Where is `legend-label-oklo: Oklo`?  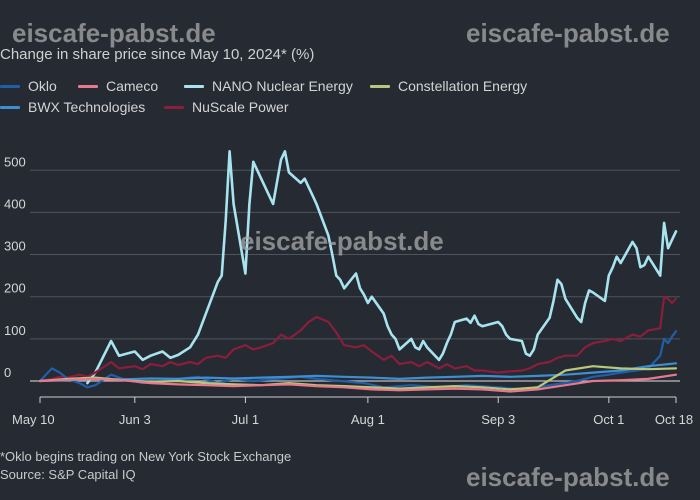 legend-label-oklo: Oklo is located at coordinates (42, 86).